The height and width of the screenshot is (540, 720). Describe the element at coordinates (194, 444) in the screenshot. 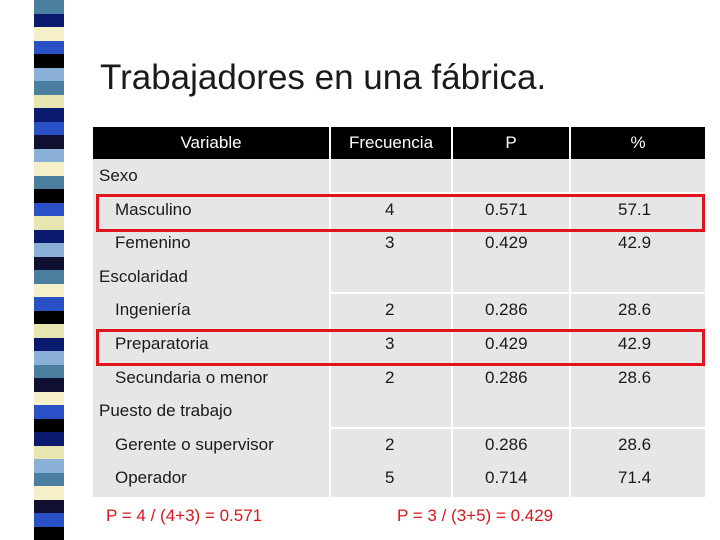

I see `row-label: Gerente o supervisor` at that location.